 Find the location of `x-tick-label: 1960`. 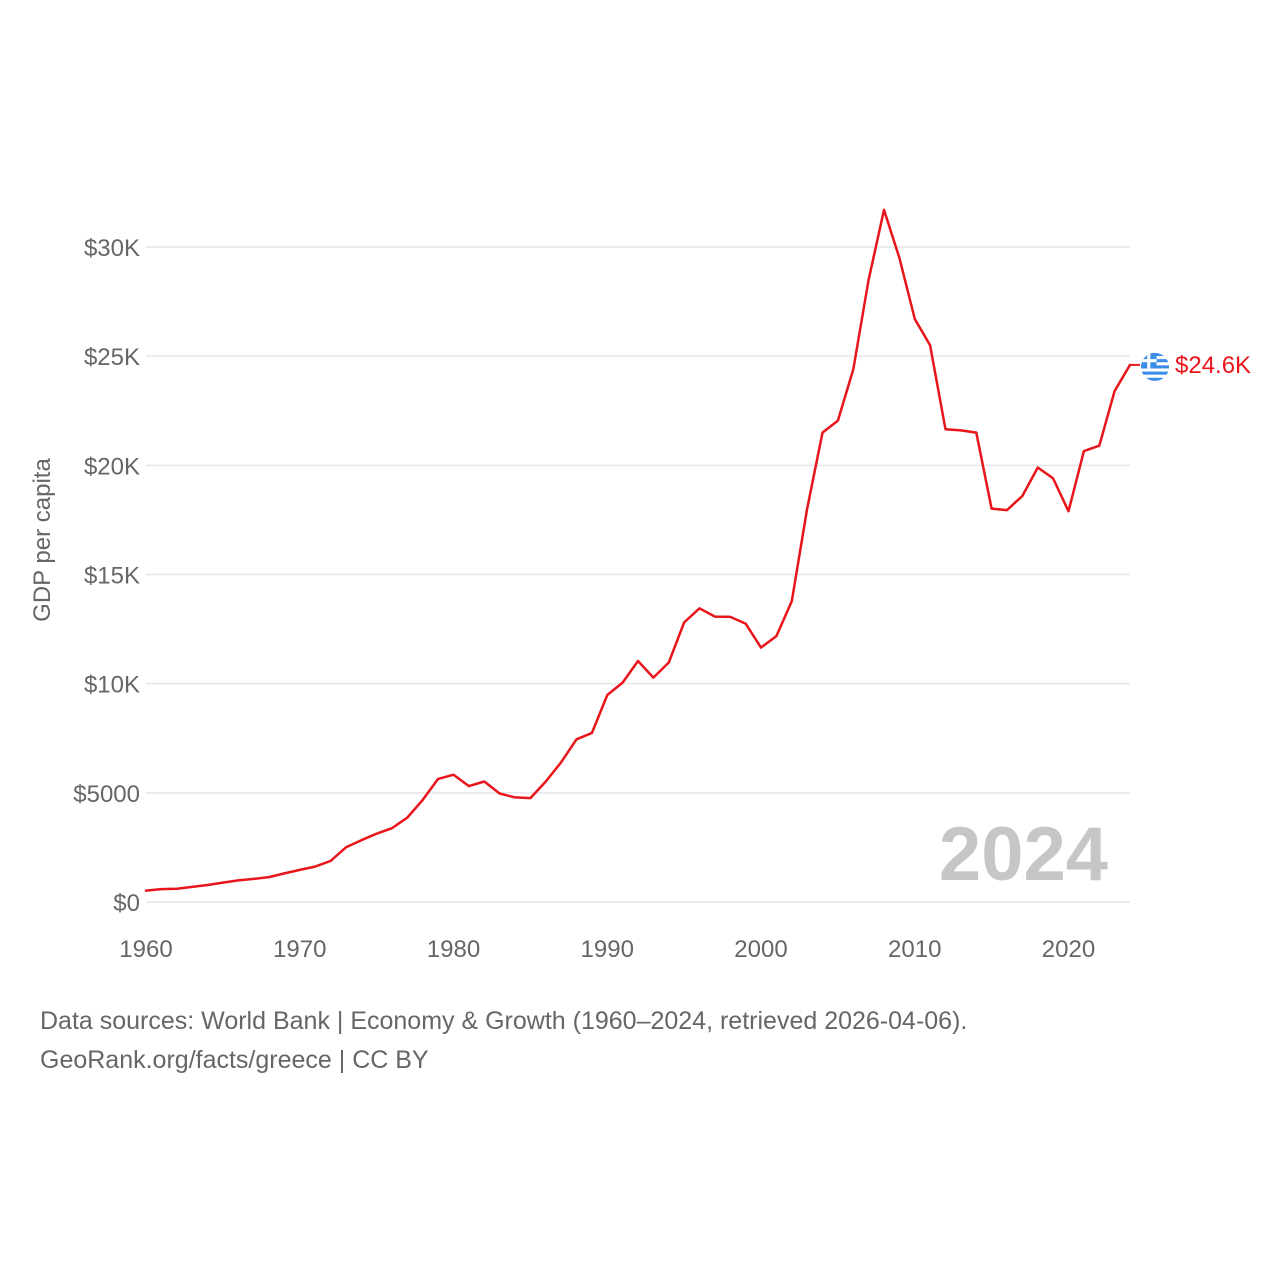

x-tick-label: 1960 is located at coordinates (145, 949).